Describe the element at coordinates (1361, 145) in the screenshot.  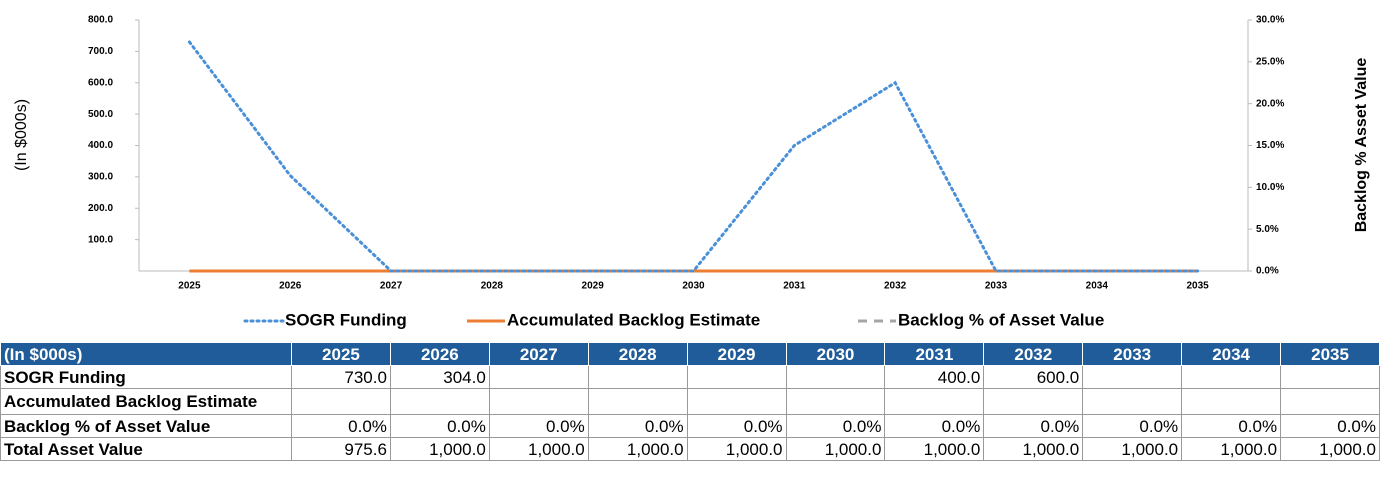
I see `y2-axis-label: Backlog % Asset Value` at that location.